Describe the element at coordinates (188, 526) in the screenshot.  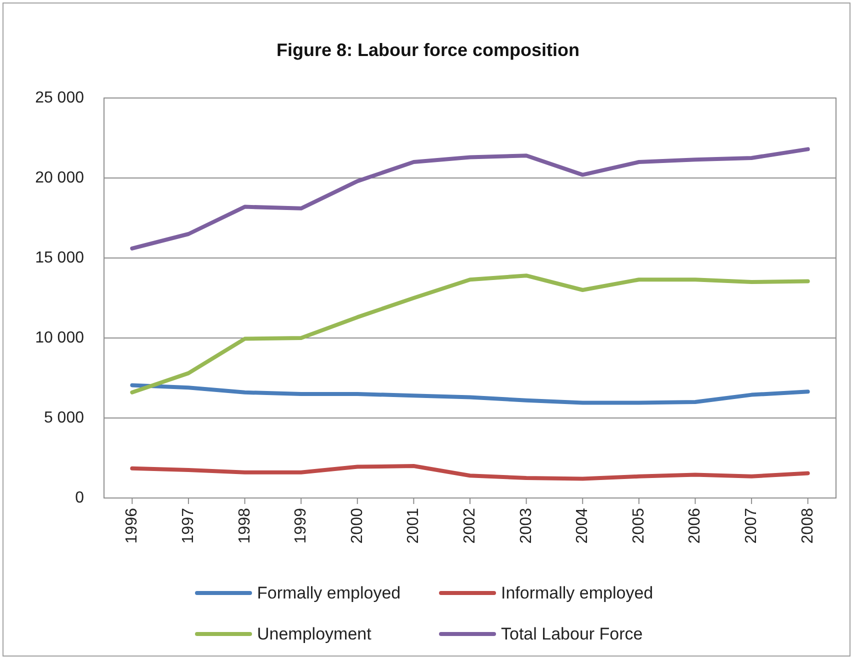
I see `x-tick-label: 1997` at that location.